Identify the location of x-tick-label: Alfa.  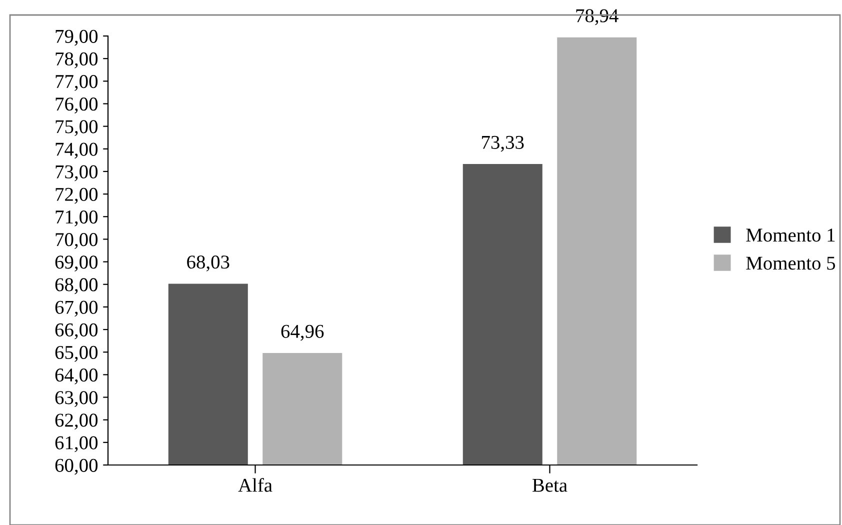
(255, 485).